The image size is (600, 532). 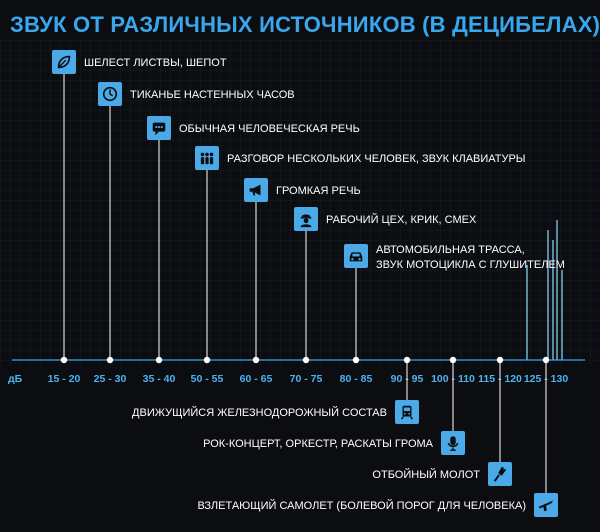 What do you see at coordinates (450, 250) in the screenshot?
I see `source-label: АВТОМОБИЛЬНАЯ ТРАССА,` at bounding box center [450, 250].